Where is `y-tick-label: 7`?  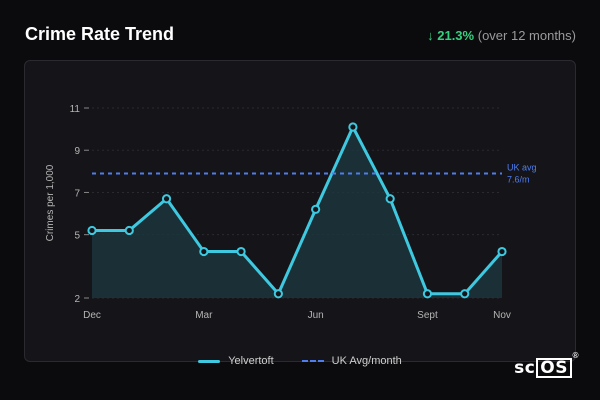
y-tick-label: 7 is located at coordinates (77, 193).